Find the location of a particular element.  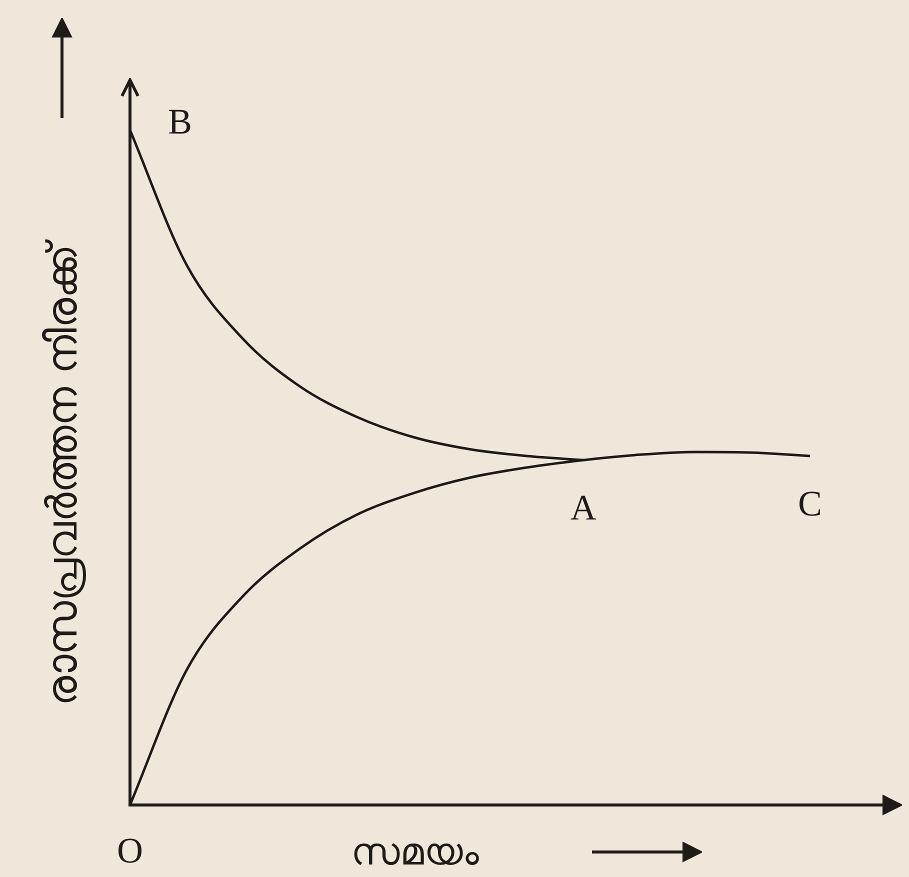

annotation: A is located at coordinates (583, 508).